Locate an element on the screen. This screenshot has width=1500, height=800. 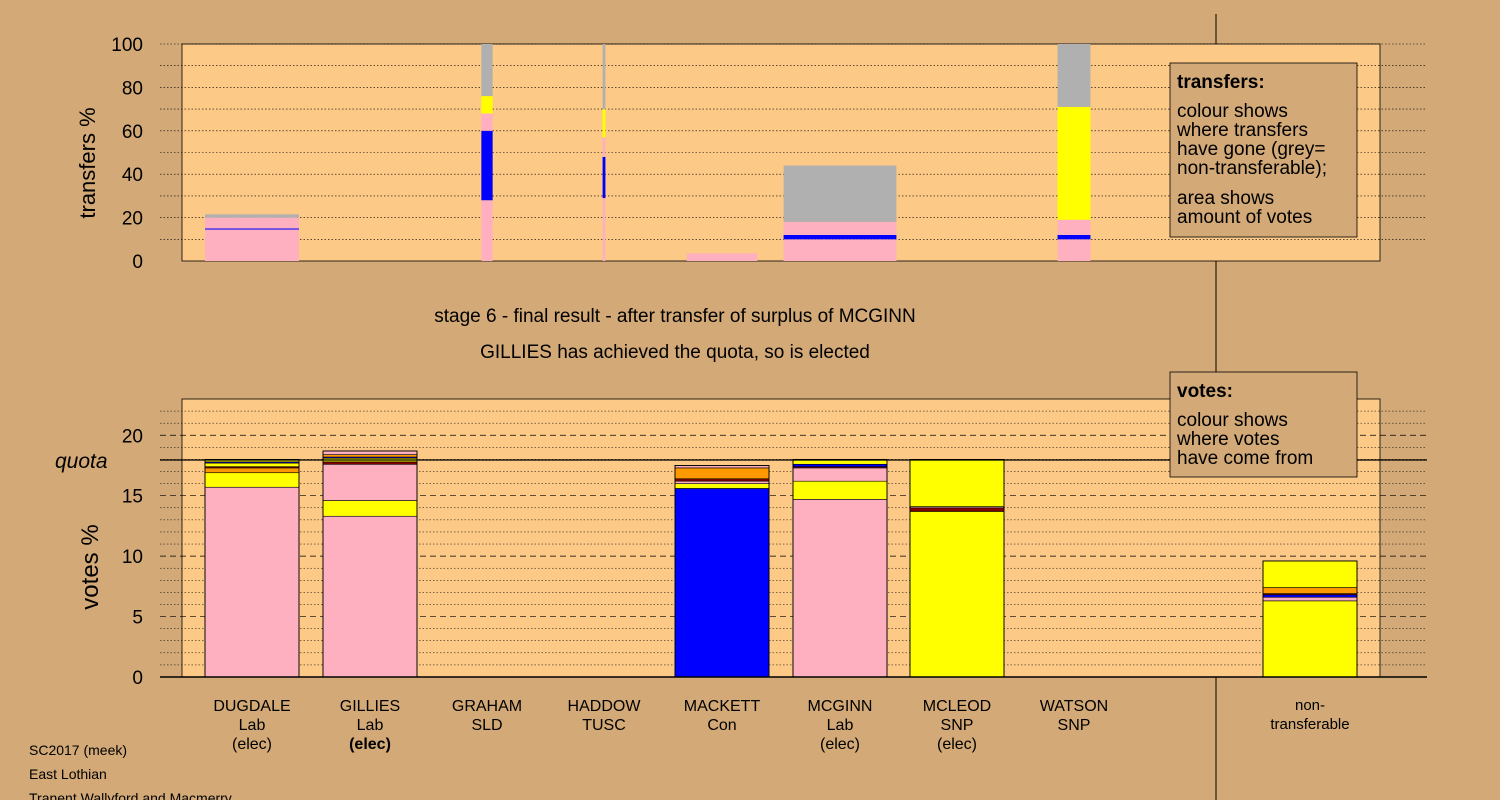
votes-legend-line: where votes is located at coordinates (1227, 439).